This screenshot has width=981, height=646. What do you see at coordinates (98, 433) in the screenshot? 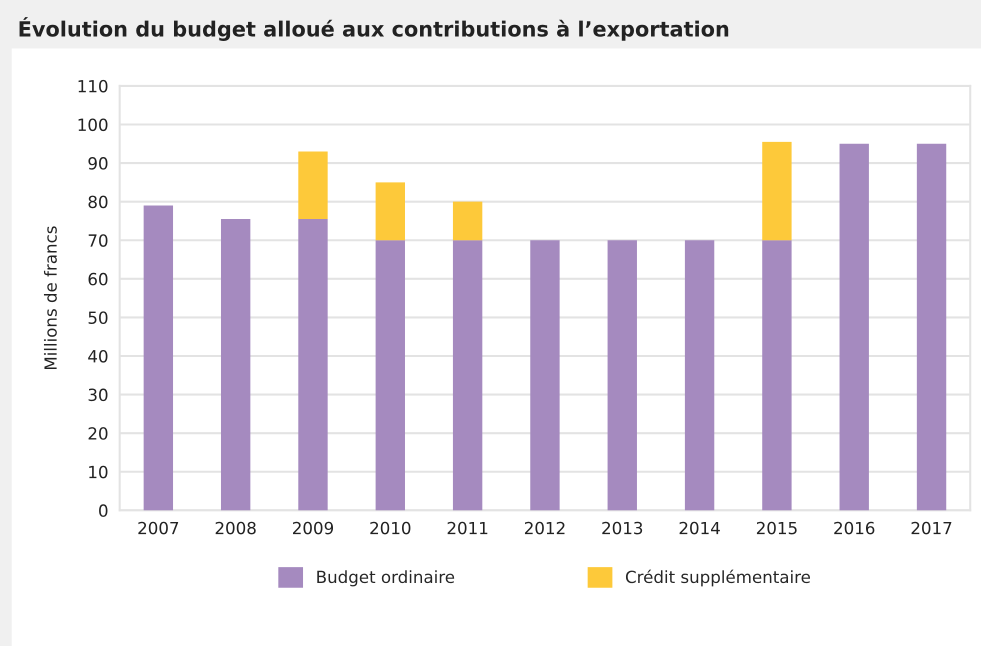
I see `y-tick-label: 20` at bounding box center [98, 433].